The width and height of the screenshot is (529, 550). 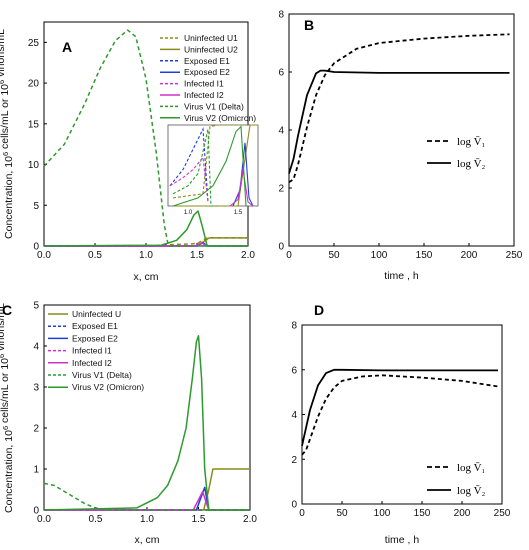 I want to click on panel-d-legend: log V̄₁ log V̄₂, so click(x=456, y=479).